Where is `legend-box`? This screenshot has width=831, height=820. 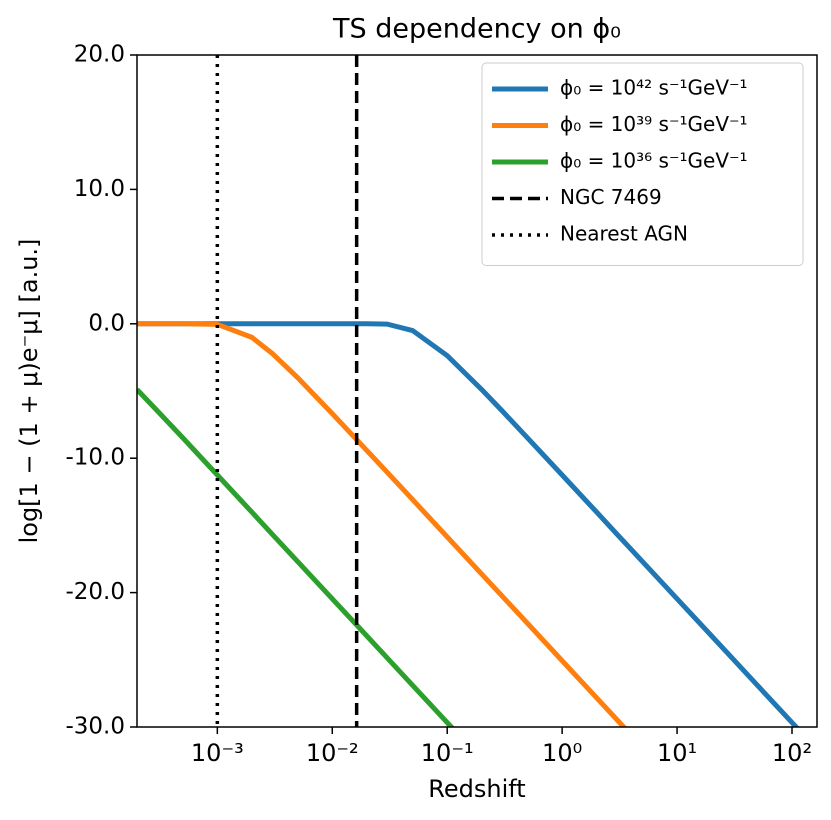
legend-box is located at coordinates (642, 164).